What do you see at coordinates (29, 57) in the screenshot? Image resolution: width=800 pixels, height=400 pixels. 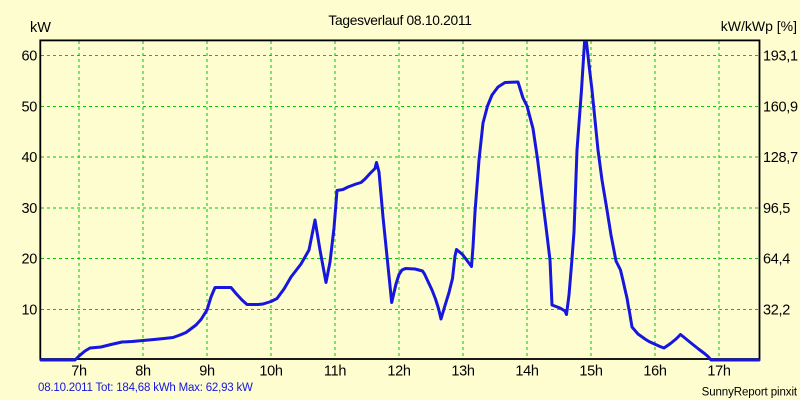 I see `svg-text: 60` at bounding box center [29, 57].